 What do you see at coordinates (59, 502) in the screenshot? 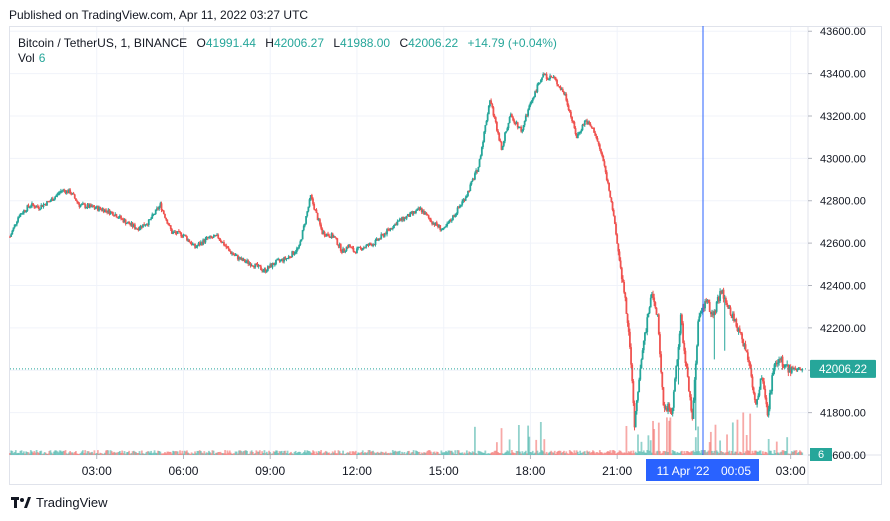
I see `footer-brand: TradingView` at bounding box center [59, 502].